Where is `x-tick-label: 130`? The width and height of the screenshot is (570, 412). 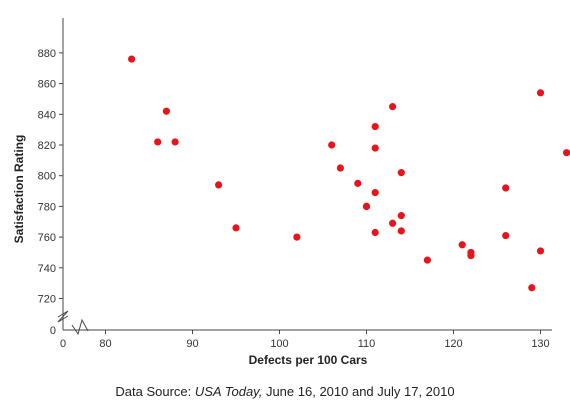
x-tick-label: 130 is located at coordinates (540, 344).